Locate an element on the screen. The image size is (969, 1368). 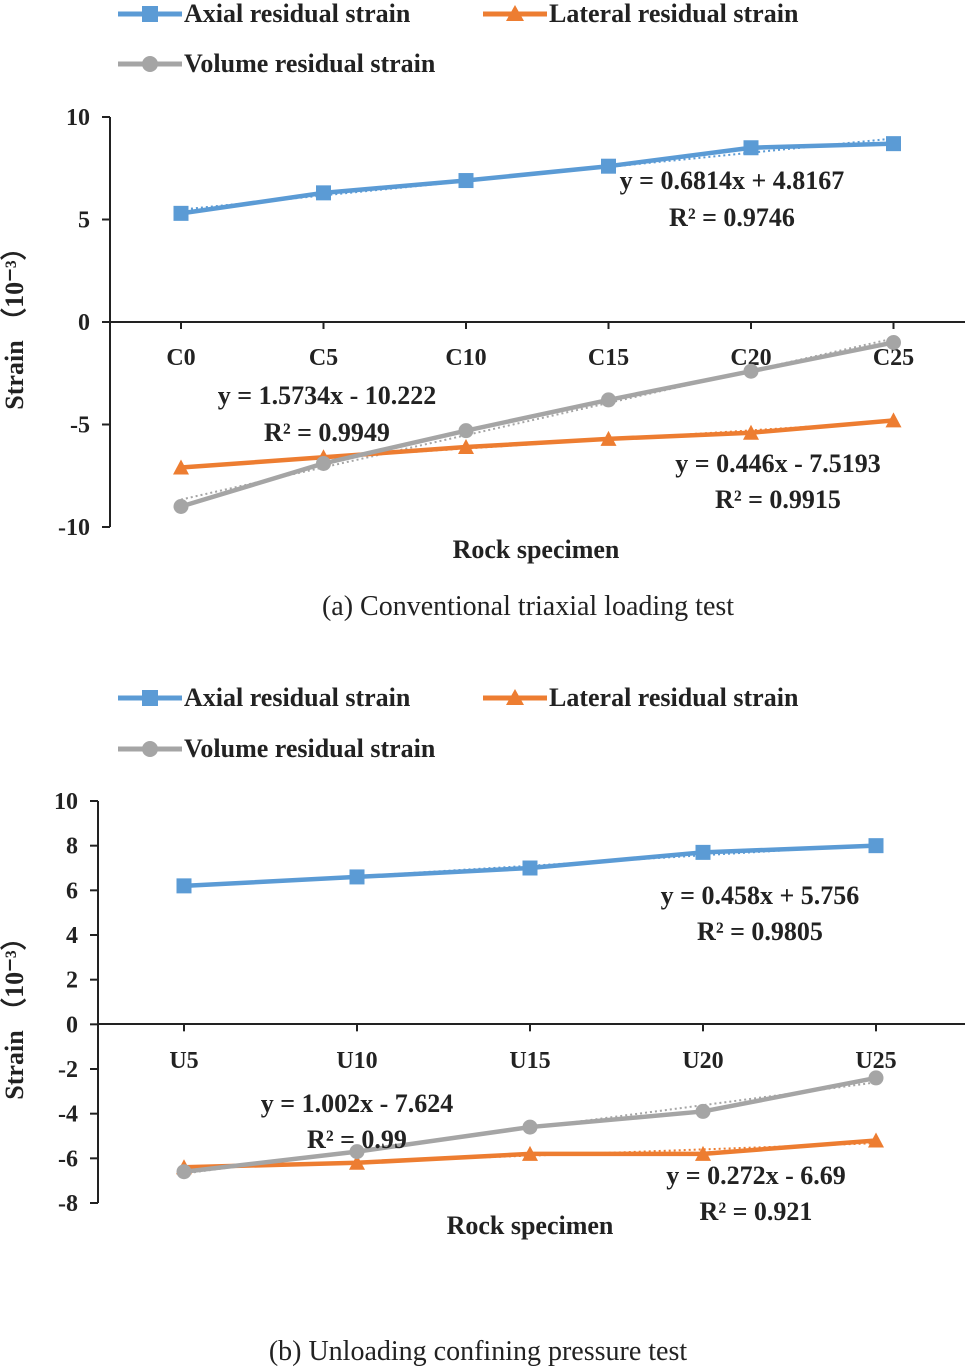
y-label-a-main: Strain is located at coordinates (14, 375).